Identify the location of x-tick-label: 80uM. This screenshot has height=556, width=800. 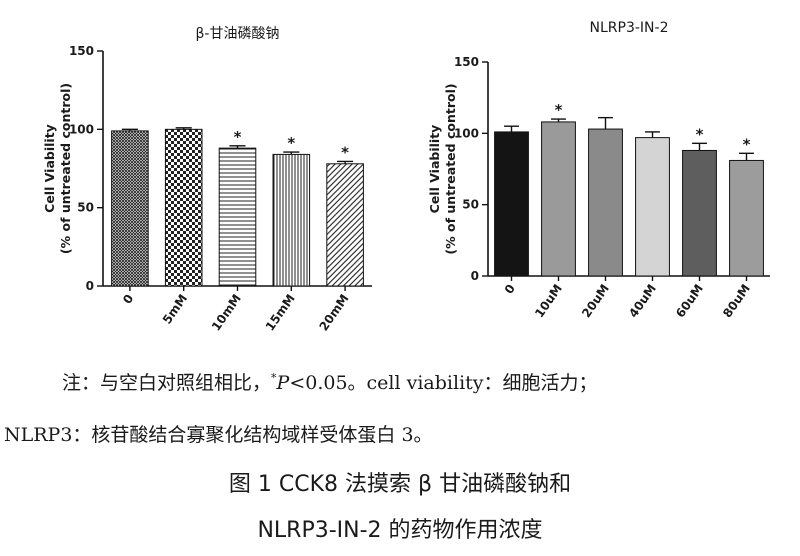
(736, 301).